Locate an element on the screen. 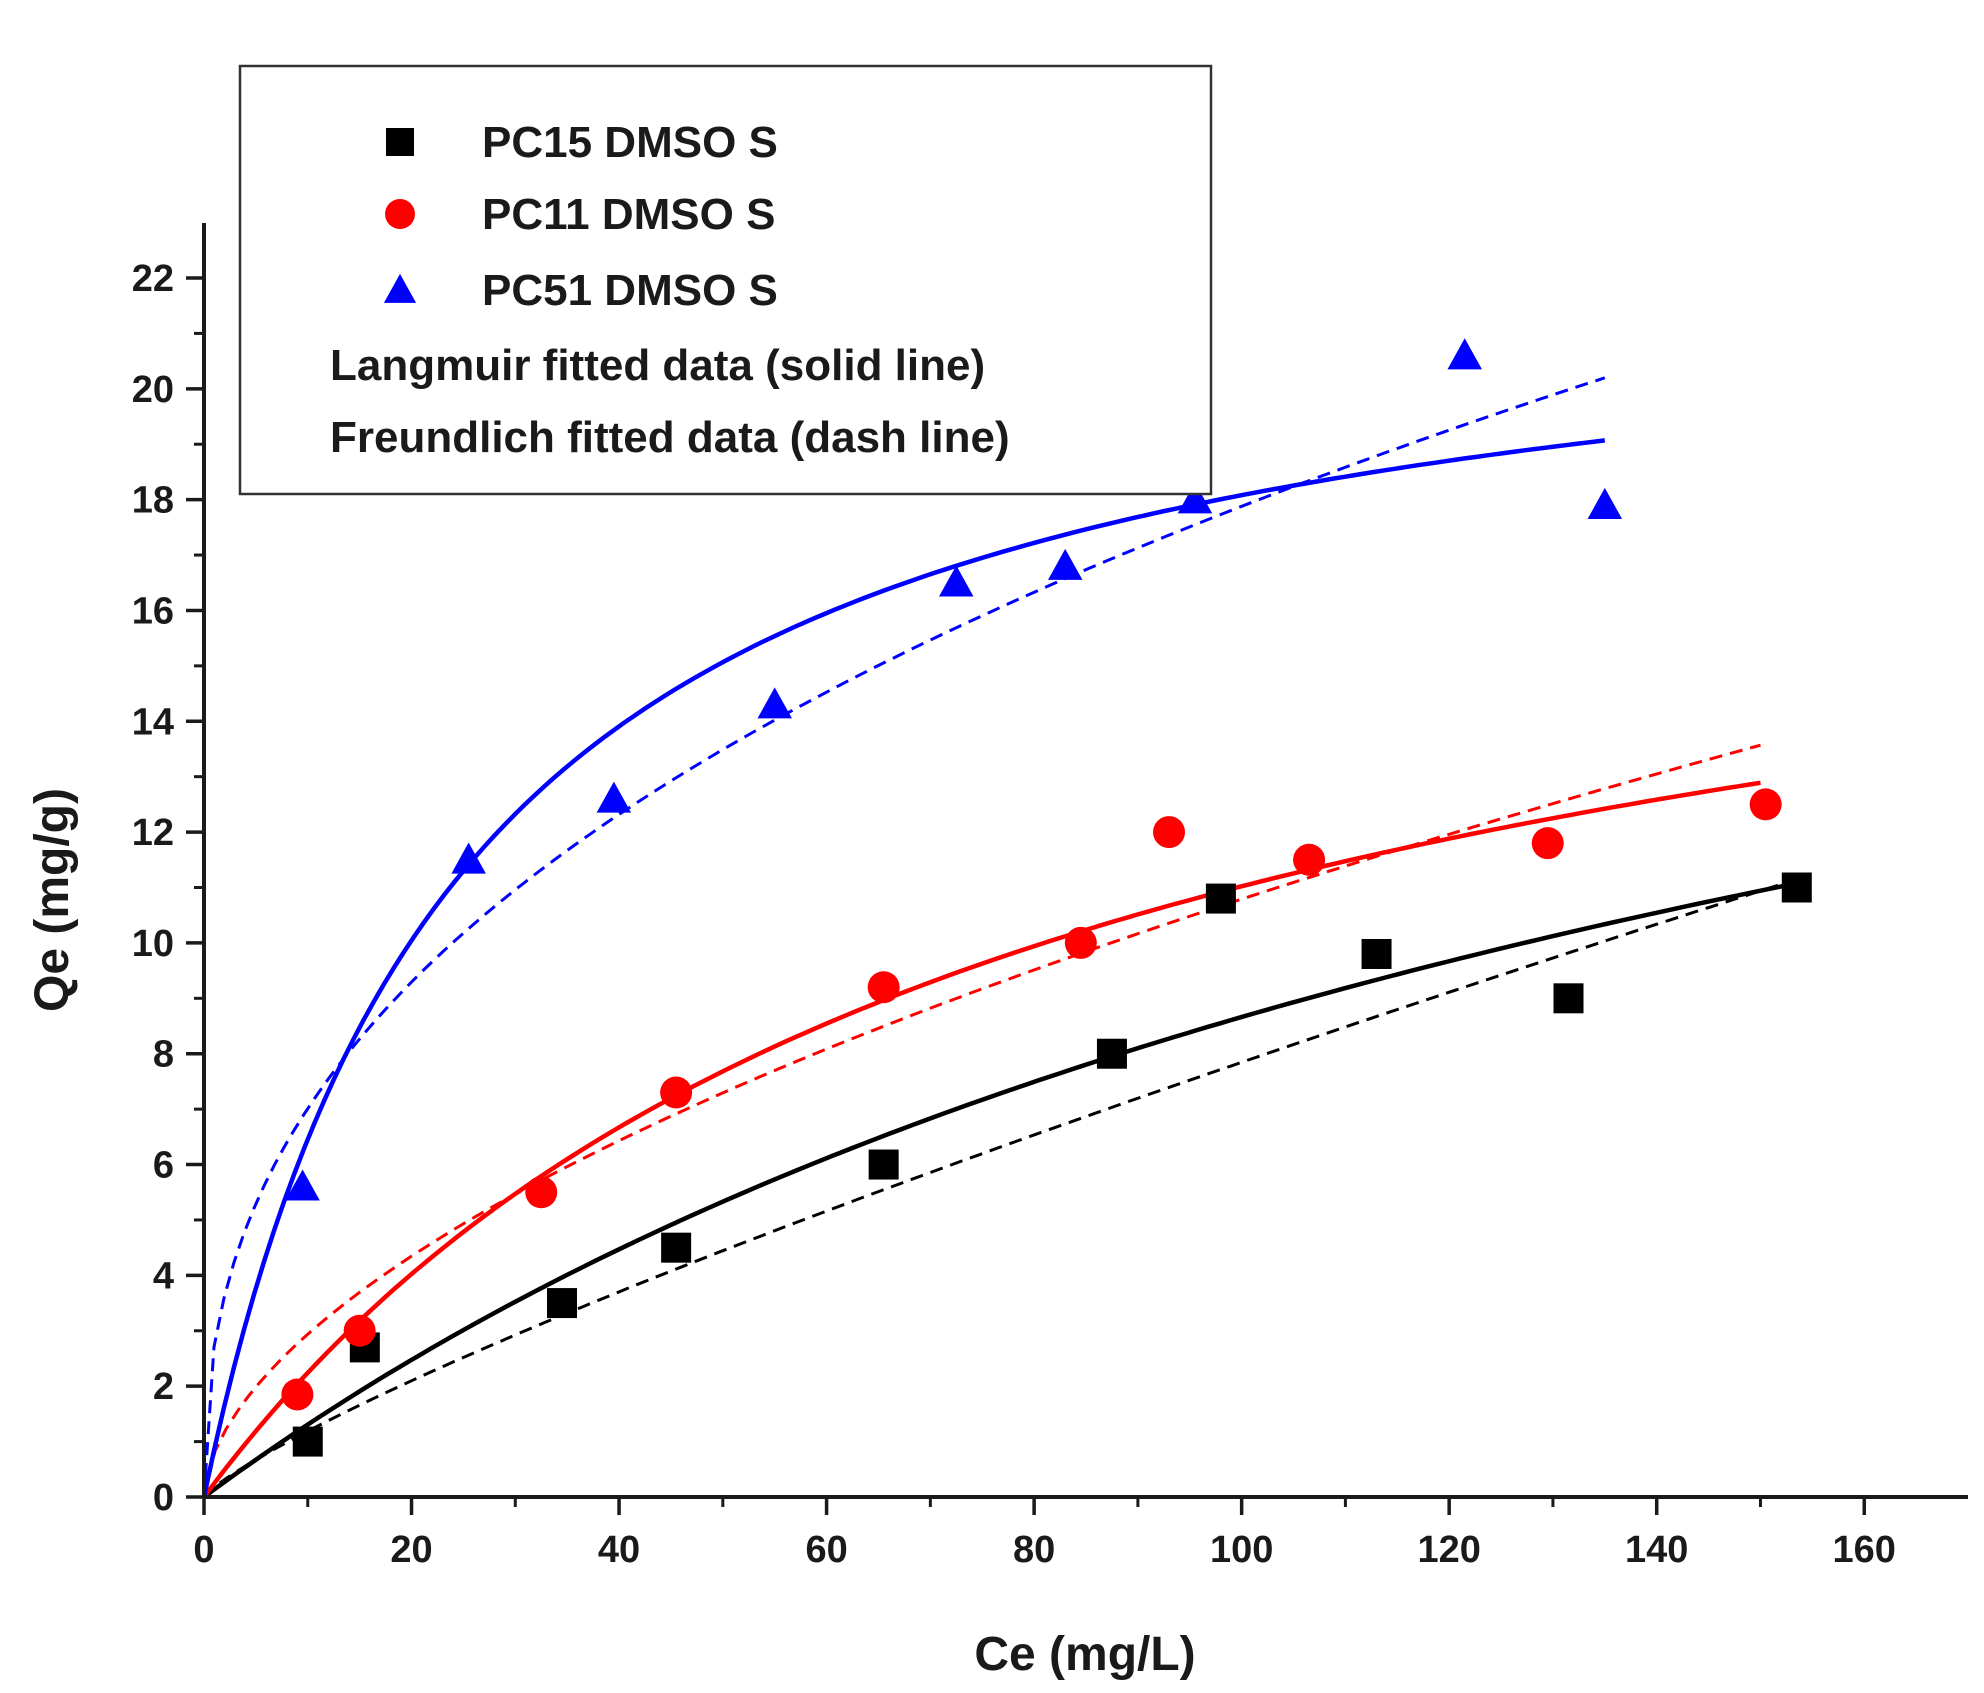 The image size is (1984, 1693). y-tick-label: 18 is located at coordinates (153, 501).